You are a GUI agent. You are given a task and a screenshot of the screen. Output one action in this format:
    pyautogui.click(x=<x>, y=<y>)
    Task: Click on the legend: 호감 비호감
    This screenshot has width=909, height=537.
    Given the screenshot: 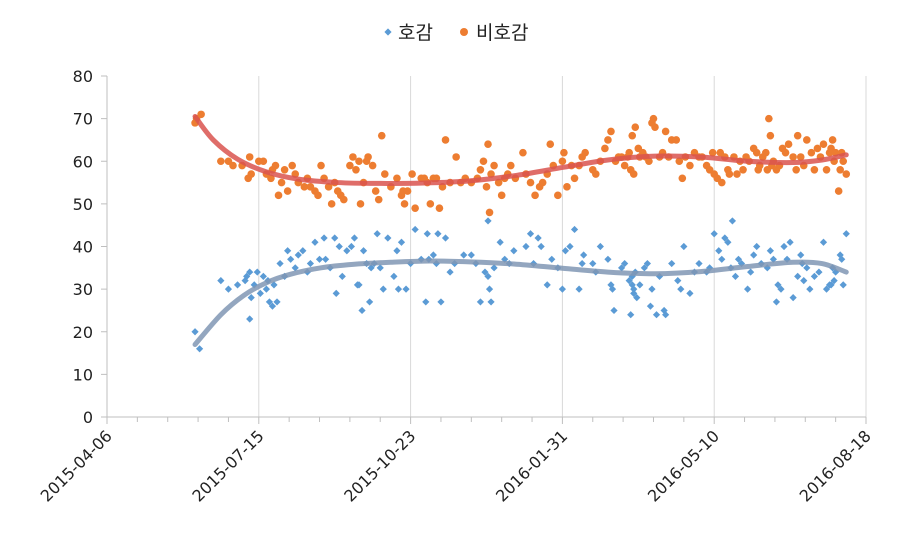 What is the action you would take?
    pyautogui.click(x=456, y=33)
    